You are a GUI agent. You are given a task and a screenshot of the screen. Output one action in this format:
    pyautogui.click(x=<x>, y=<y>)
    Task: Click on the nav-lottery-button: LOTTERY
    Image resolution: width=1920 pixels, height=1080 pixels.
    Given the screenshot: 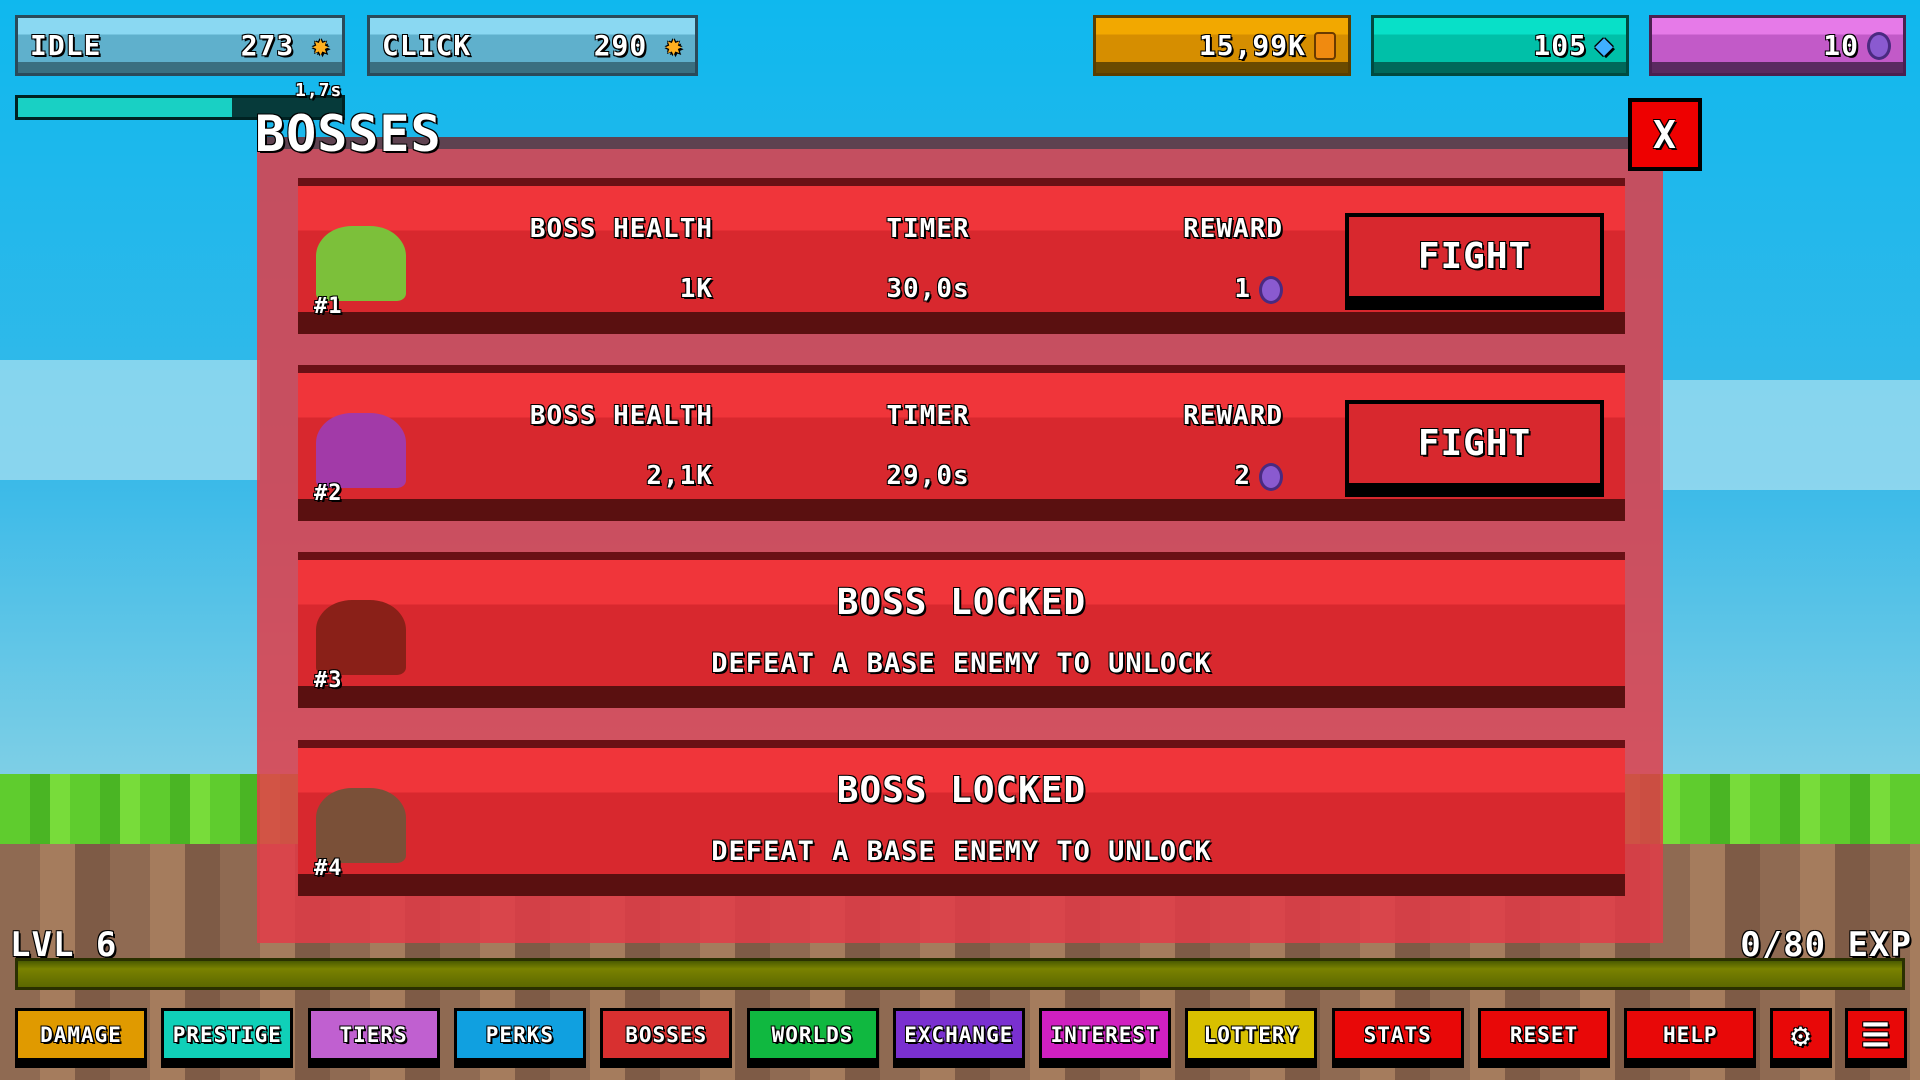 What is the action you would take?
    pyautogui.click(x=1251, y=1038)
    